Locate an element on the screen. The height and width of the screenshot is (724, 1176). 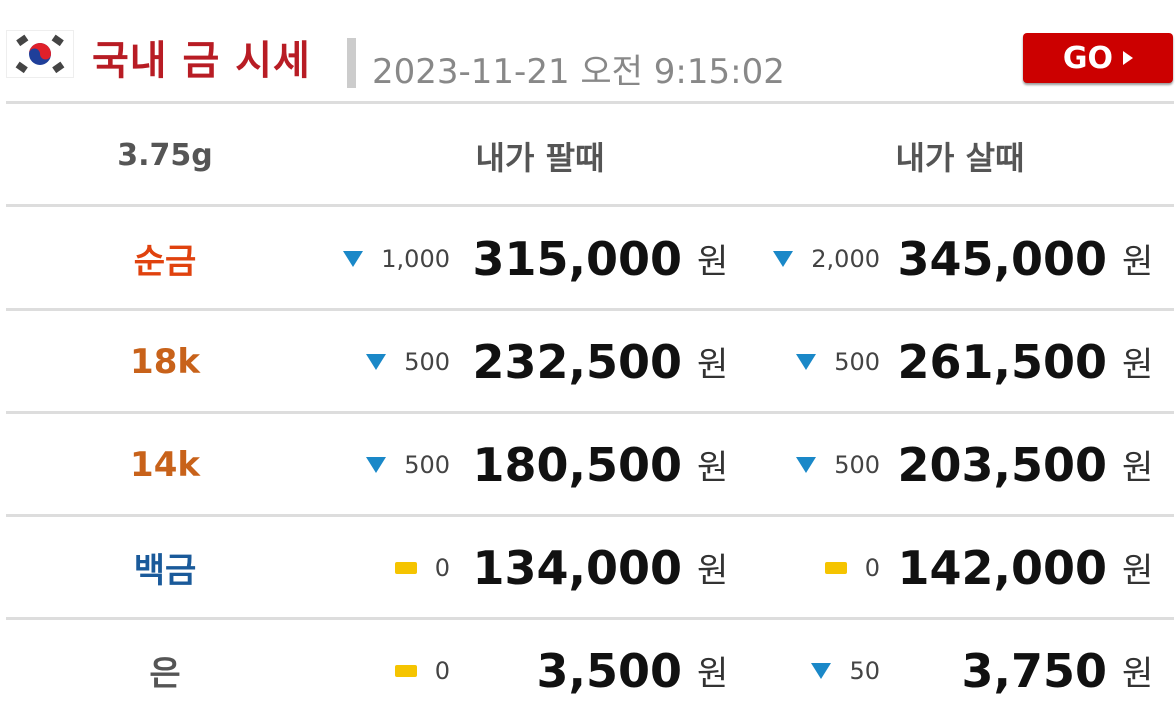
table-header: 3.75g 내가 팔때 내가 살때 is located at coordinates (588, 155).